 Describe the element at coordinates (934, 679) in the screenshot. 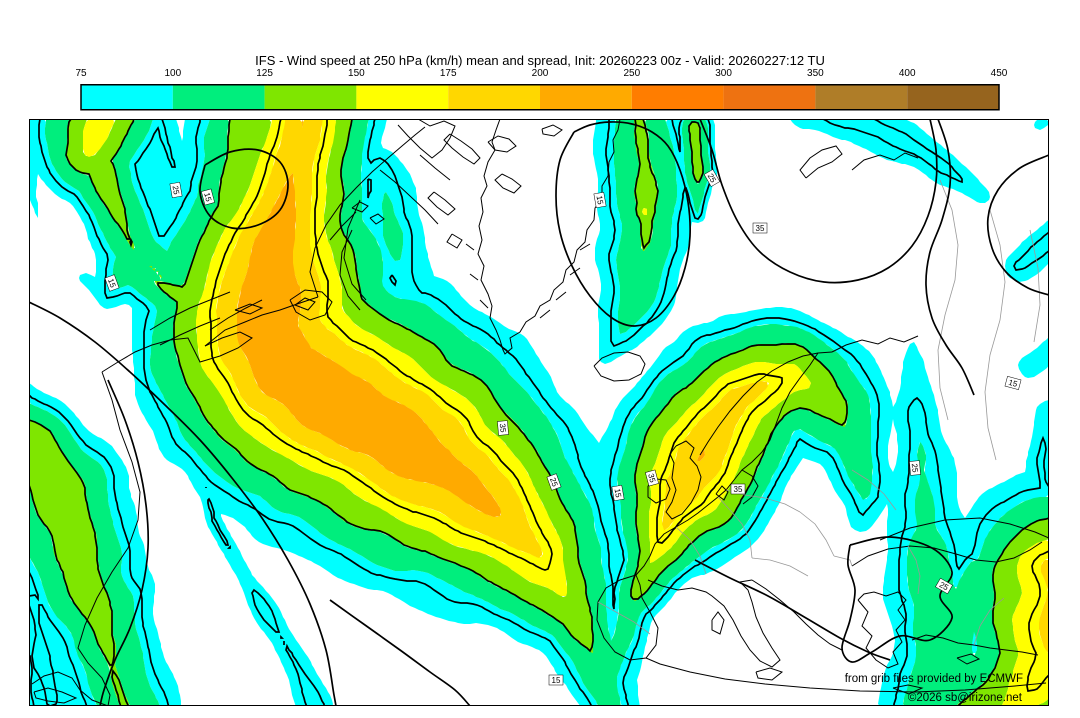

I see `svg-text:from grib files provided by EC: from grib files provided by ECMWF` at that location.